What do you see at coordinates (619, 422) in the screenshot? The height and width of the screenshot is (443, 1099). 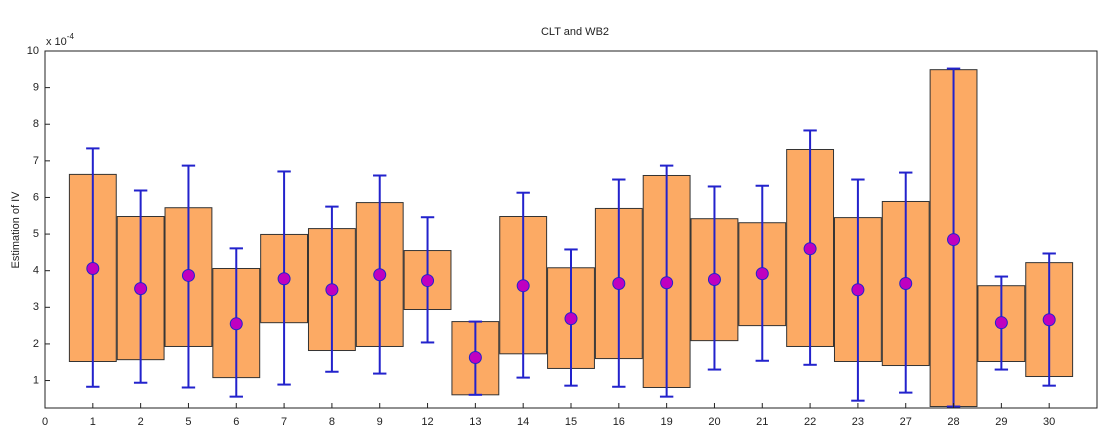 I see `x-tick-label: 16` at bounding box center [619, 422].